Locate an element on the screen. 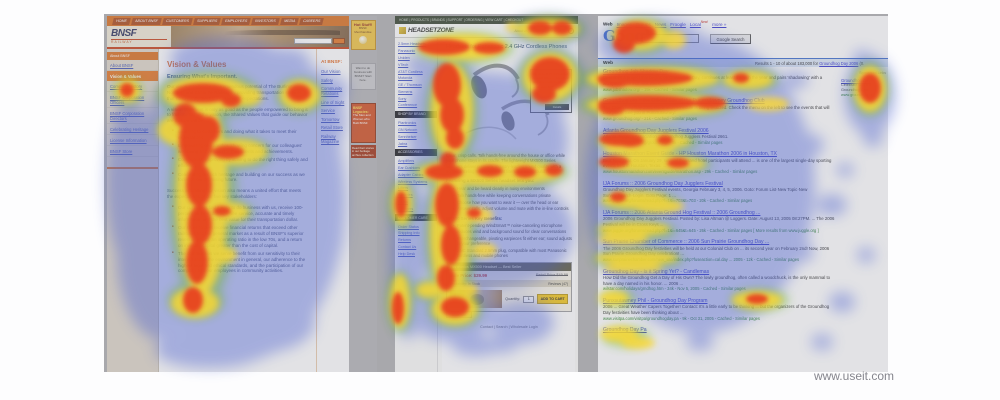 The height and width of the screenshot is (400, 1000). store-nav-link: Amplifiers is located at coordinates (406, 161).